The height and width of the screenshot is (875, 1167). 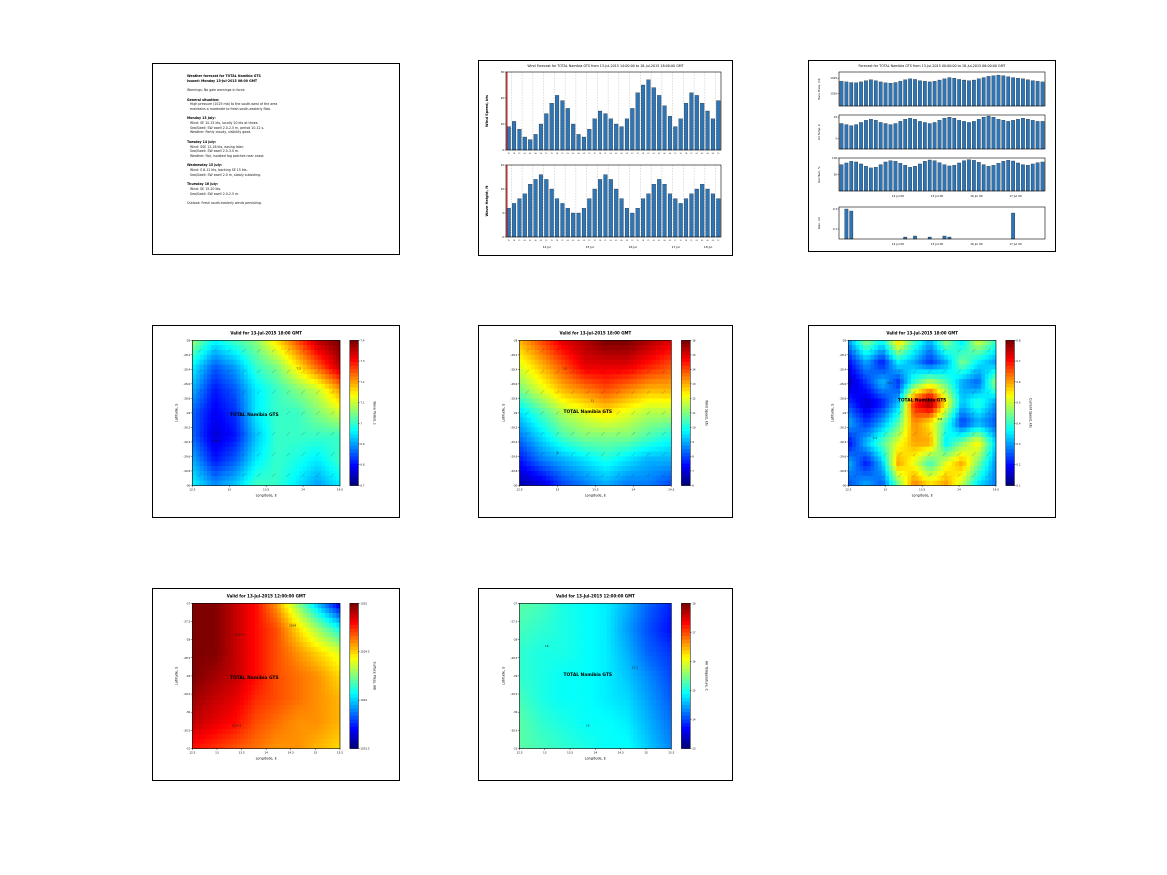 What do you see at coordinates (514, 369) in the screenshot?
I see `svg-text: -28.4` at bounding box center [514, 369].